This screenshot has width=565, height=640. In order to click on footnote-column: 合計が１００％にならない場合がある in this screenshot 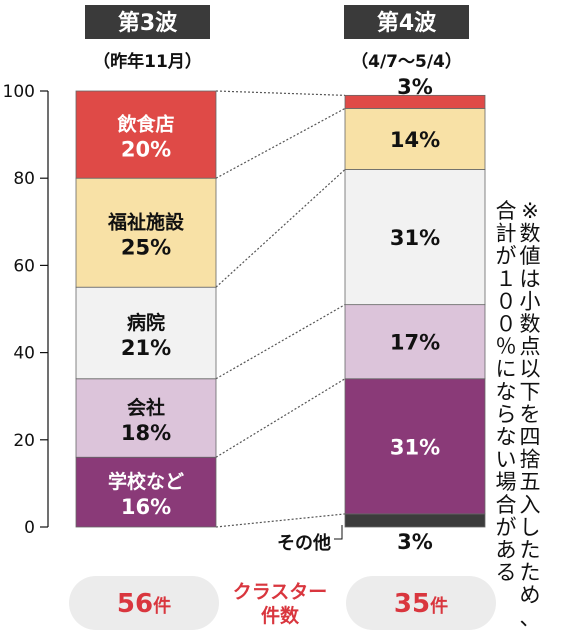, I will do `click(506, 392)`.